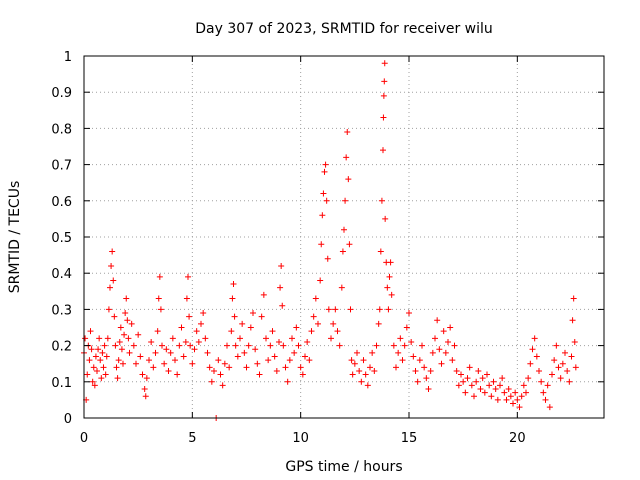 The image size is (640, 480). I want to click on y-tick-label: 0, so click(68, 419).